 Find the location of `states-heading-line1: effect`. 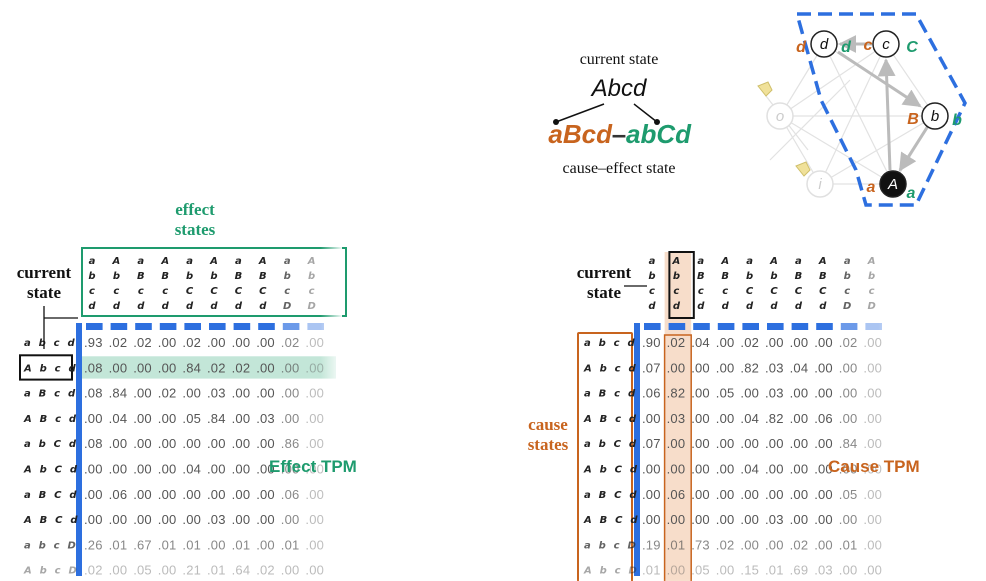

states-heading-line1: effect is located at coordinates (195, 209).